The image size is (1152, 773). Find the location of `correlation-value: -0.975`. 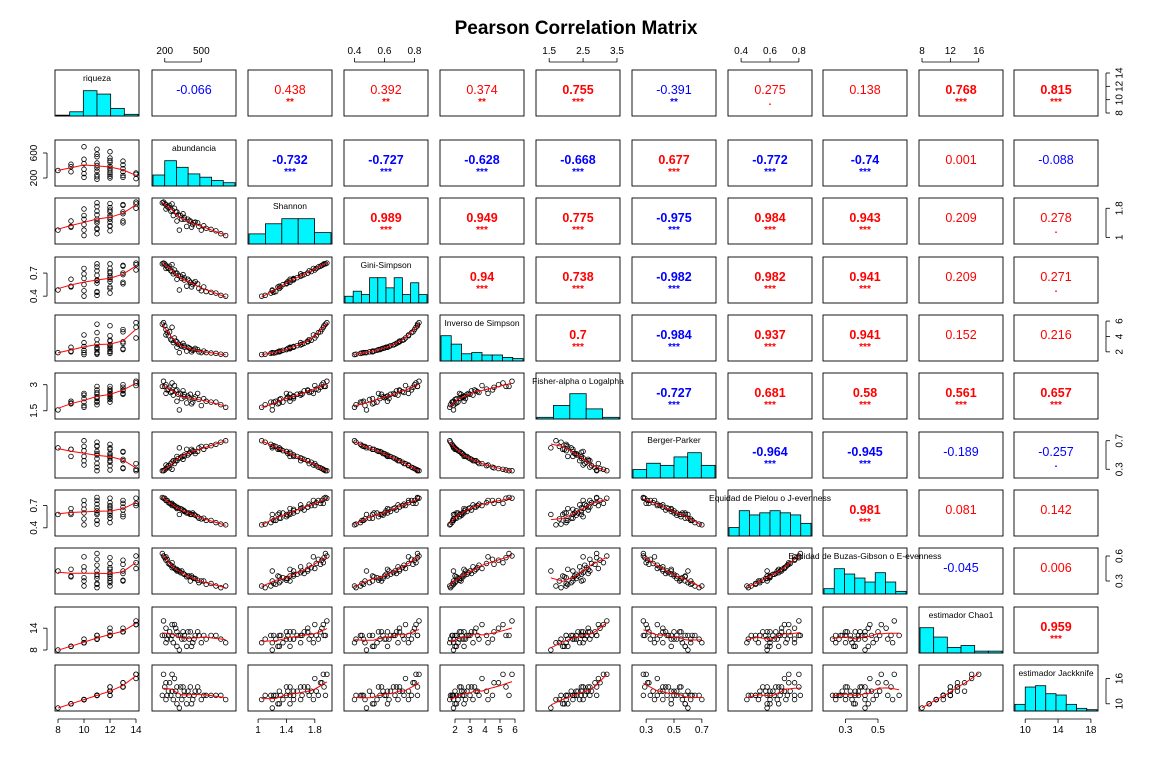

correlation-value: -0.975 is located at coordinates (673, 218).